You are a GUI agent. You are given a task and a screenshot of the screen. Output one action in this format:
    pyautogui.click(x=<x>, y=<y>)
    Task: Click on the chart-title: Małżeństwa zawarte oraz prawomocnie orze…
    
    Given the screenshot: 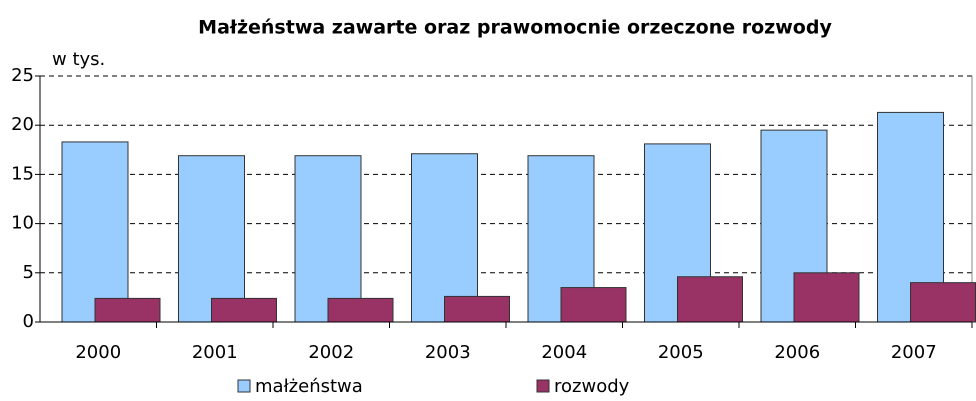 What is the action you would take?
    pyautogui.click(x=515, y=28)
    